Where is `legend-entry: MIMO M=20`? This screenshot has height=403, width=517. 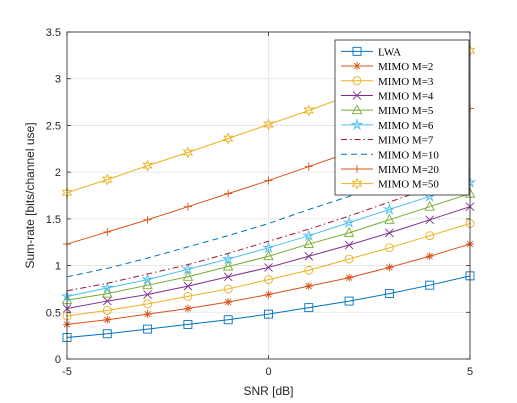
legend-entry: MIMO M=20 is located at coordinates (390, 170).